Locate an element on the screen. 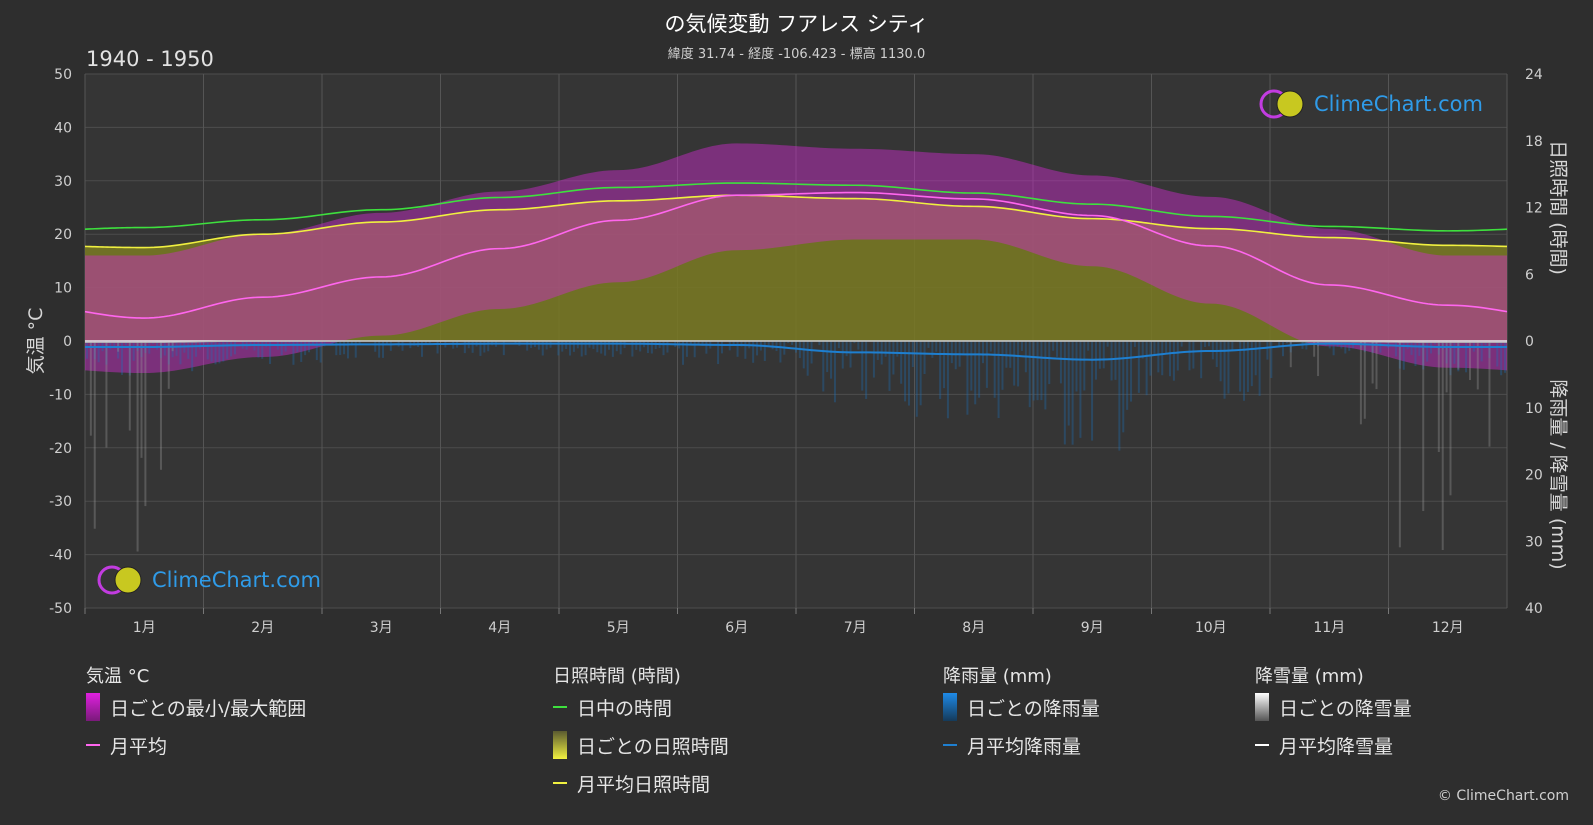  legend-label: 日ごとの日照時間 is located at coordinates (653, 746).